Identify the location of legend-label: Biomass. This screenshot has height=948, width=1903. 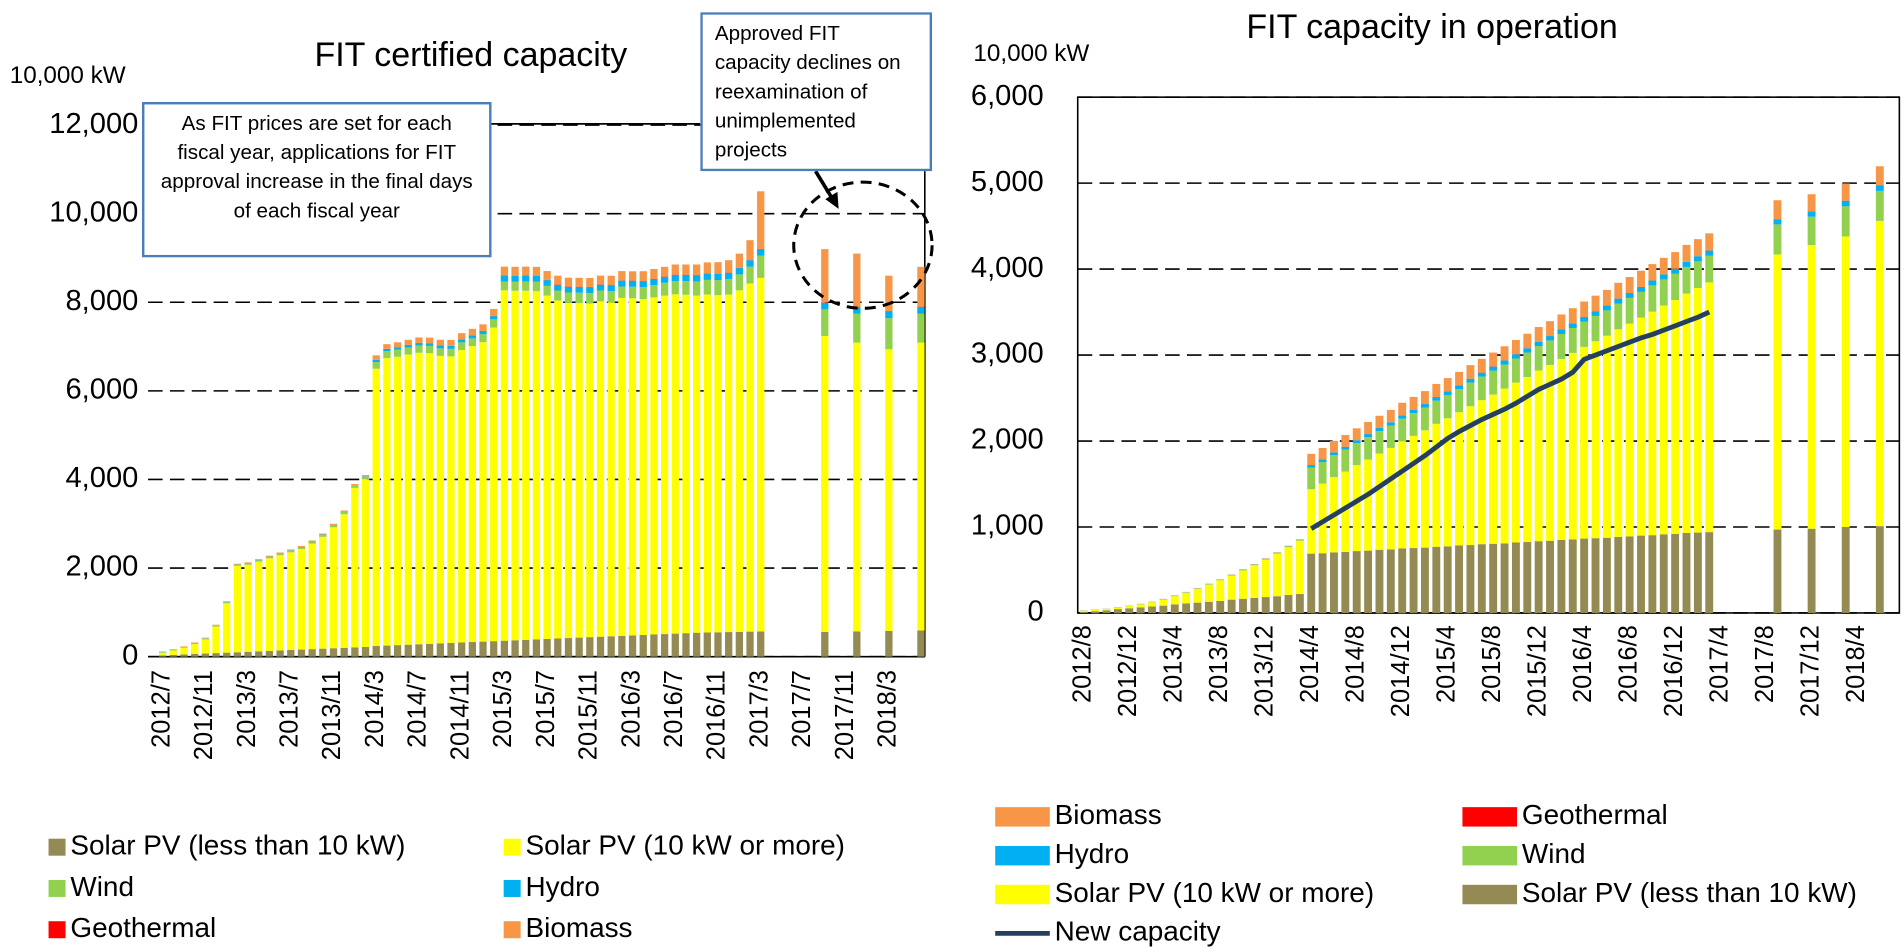
(579, 927).